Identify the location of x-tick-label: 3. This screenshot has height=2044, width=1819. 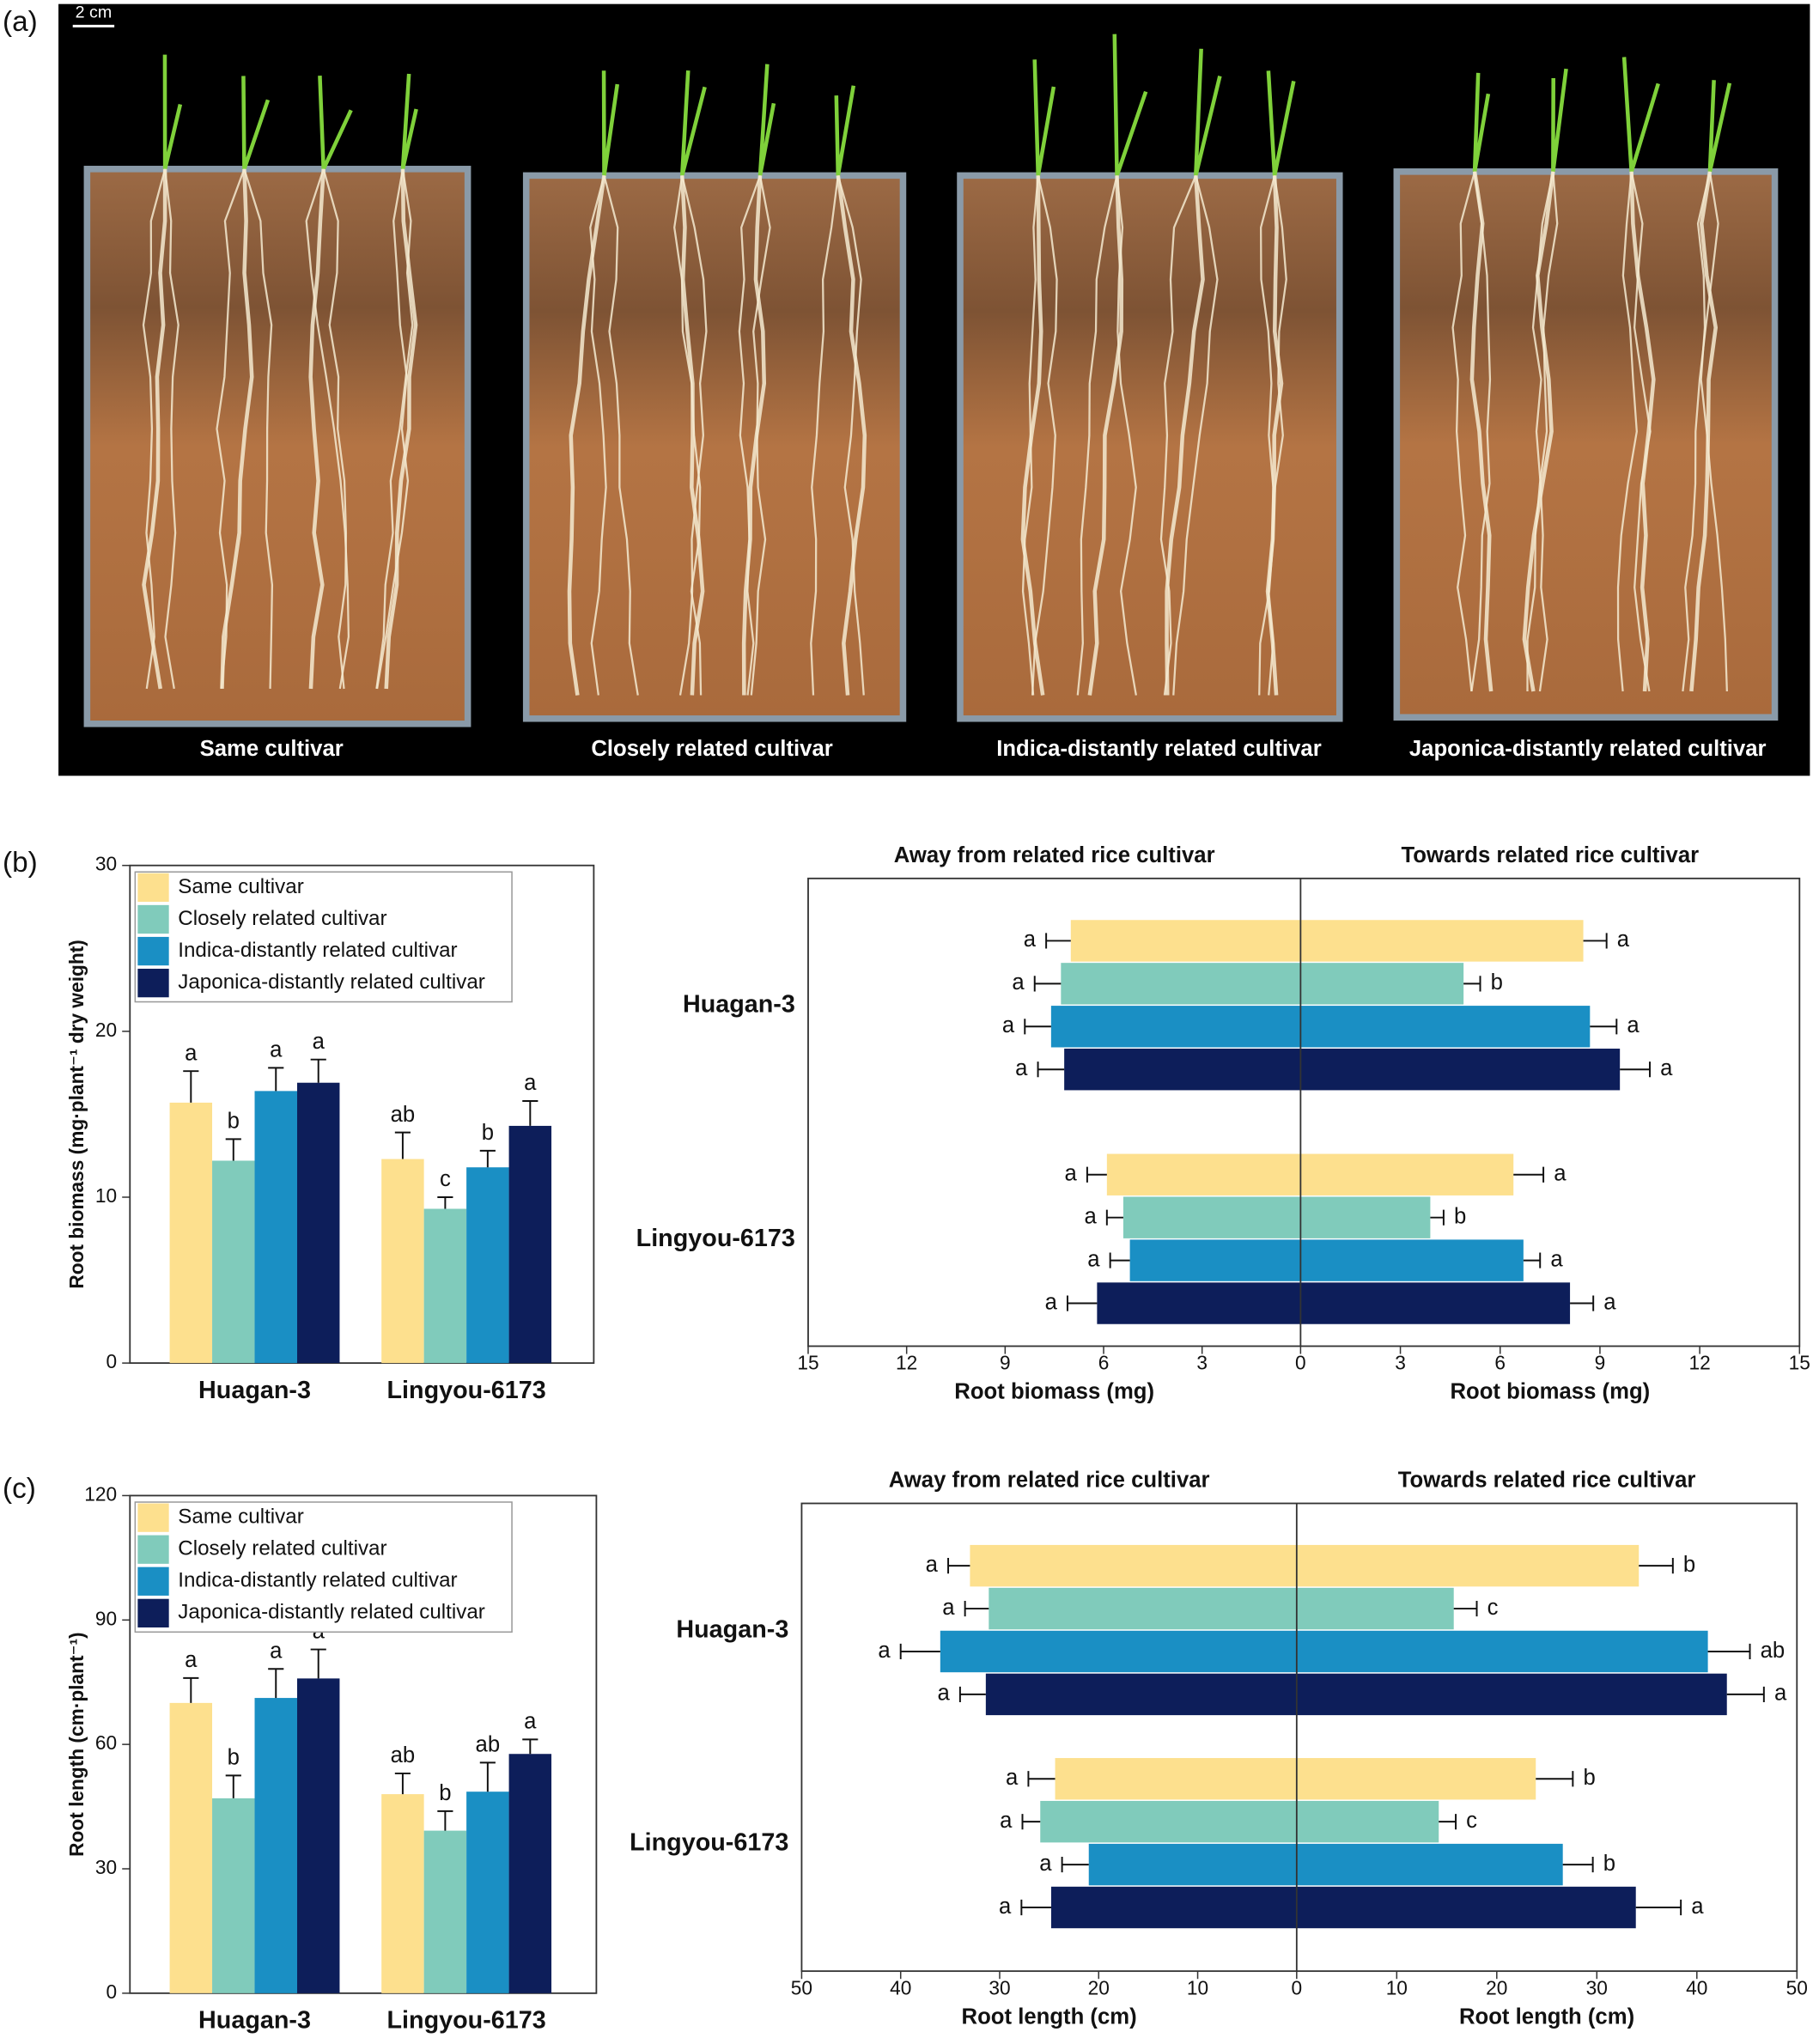
(1400, 1363).